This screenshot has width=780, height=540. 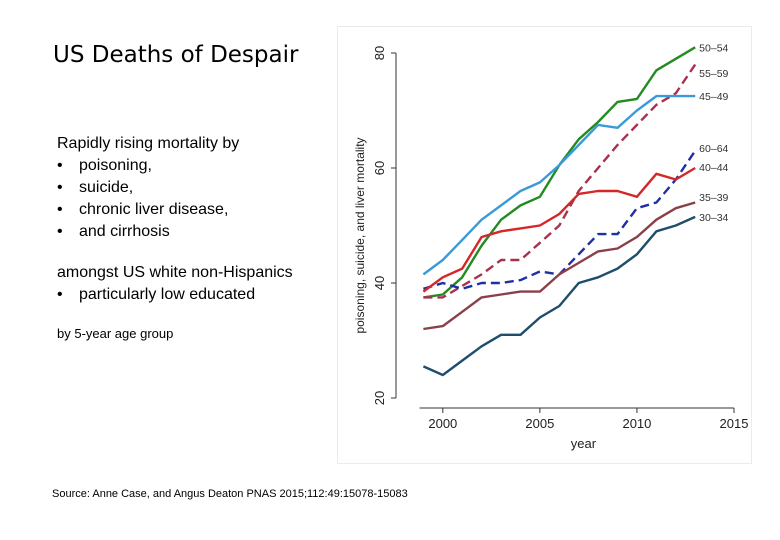 I want to click on series-line-45–49, so click(x=559, y=185).